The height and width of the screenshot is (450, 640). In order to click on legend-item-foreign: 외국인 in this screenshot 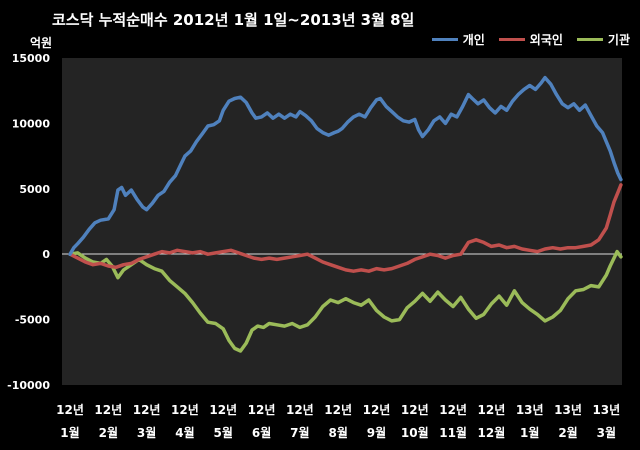, I will do `click(530, 39)`.